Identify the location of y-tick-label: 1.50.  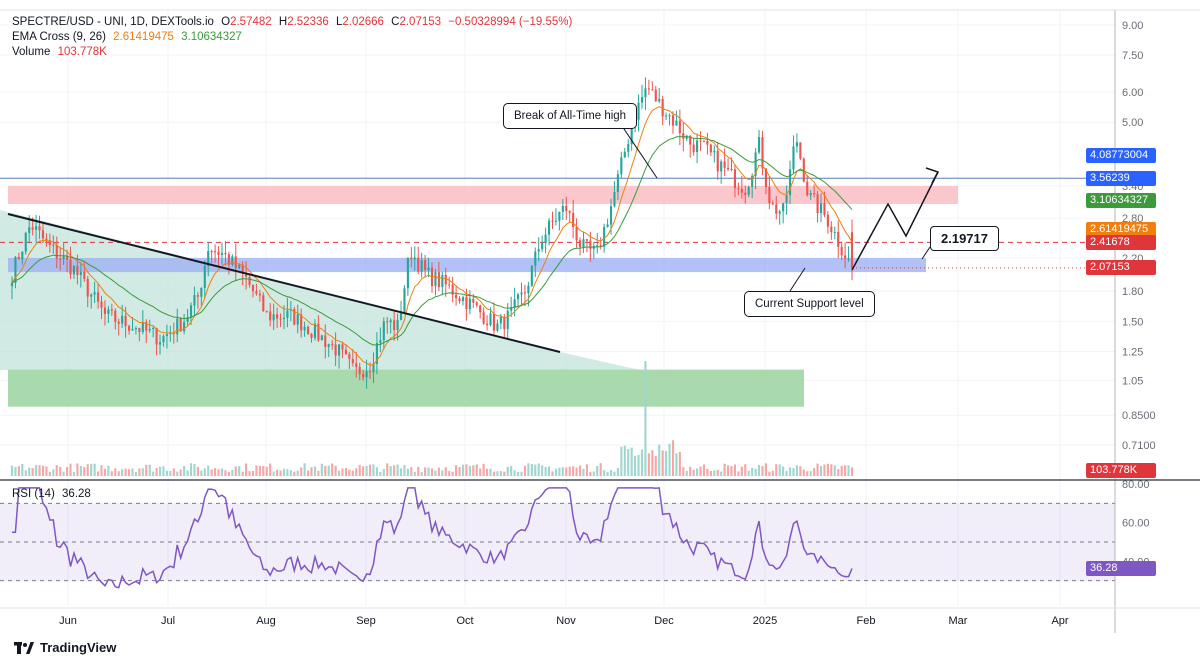
(1132, 322).